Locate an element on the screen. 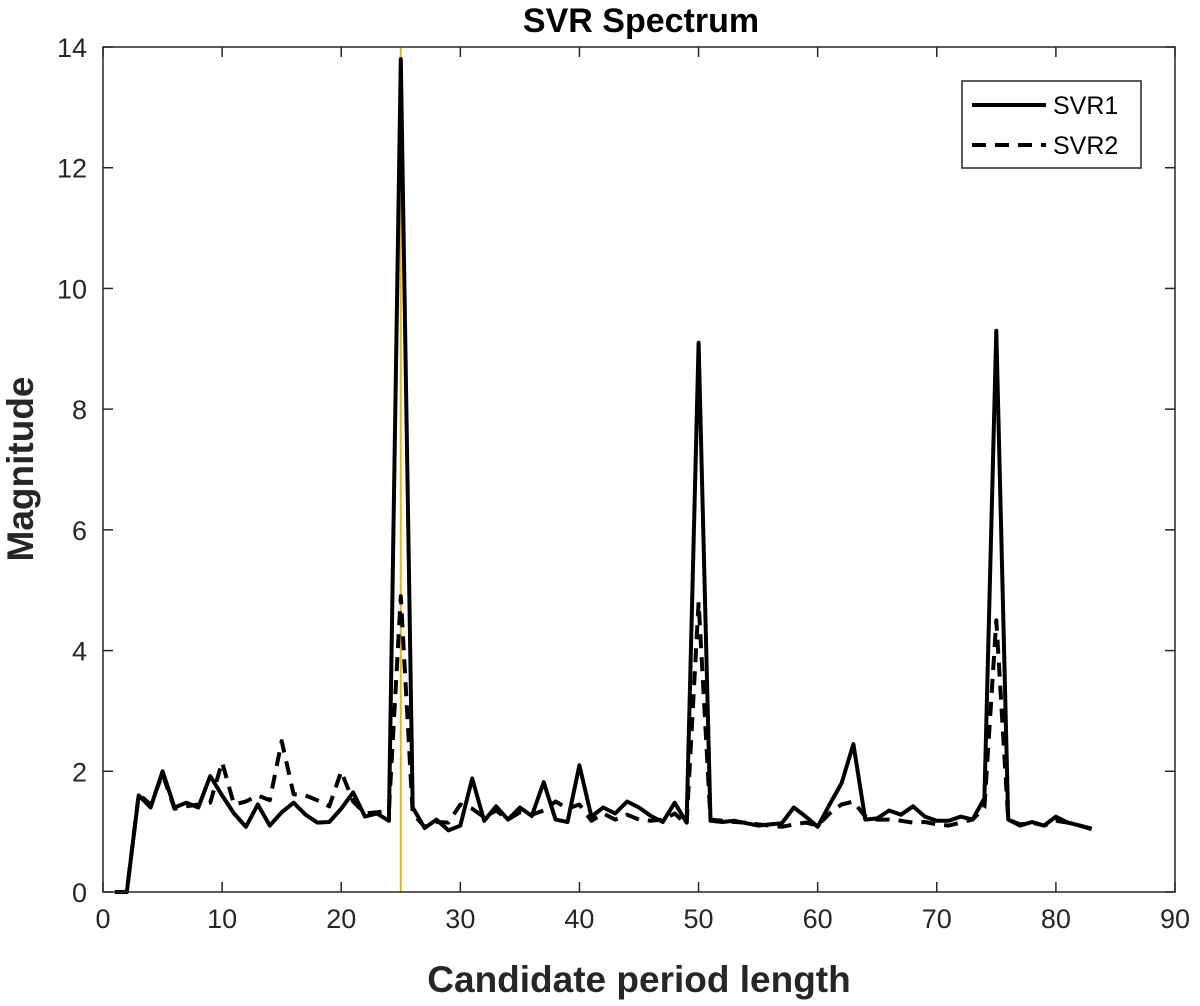  chart-title: SVR Spectrum is located at coordinates (641, 21).